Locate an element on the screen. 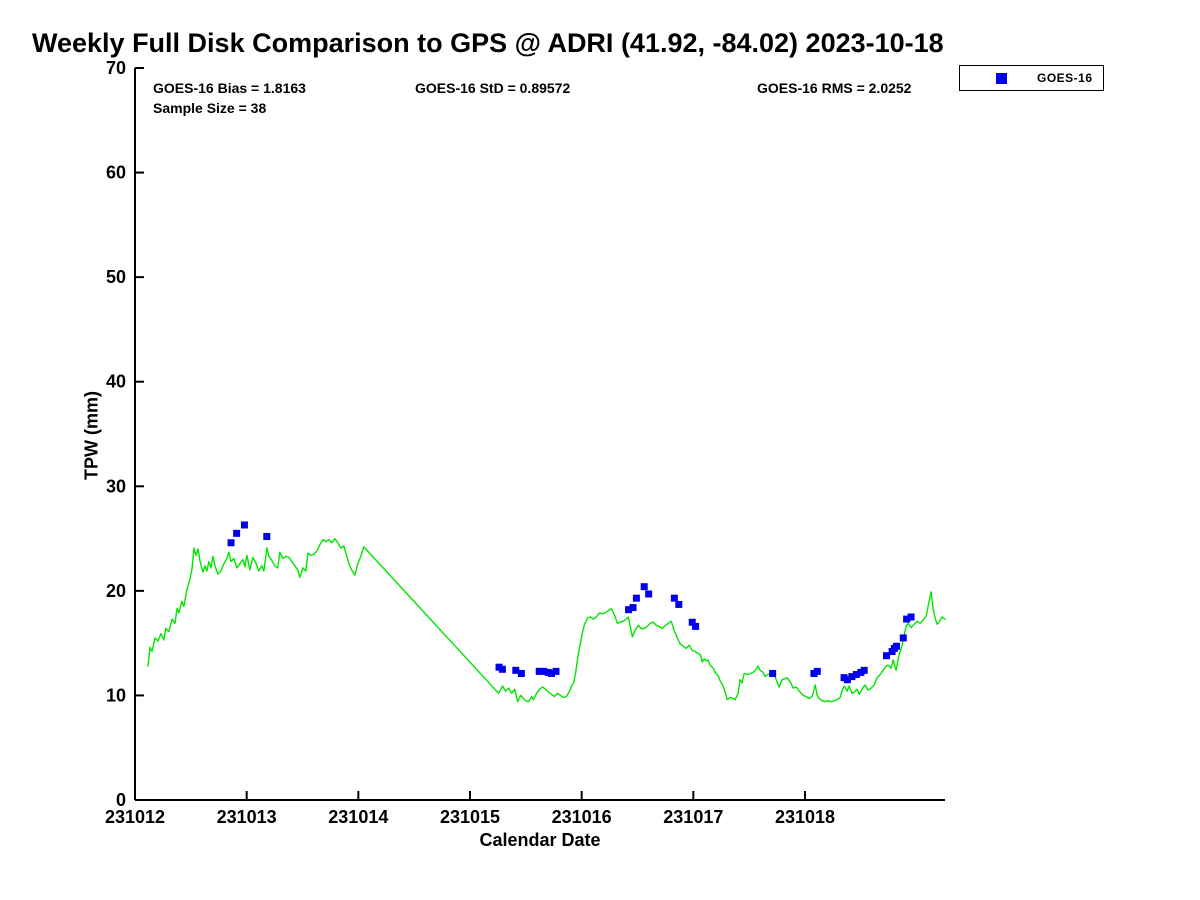 This screenshot has height=900, width=1200. x-tick-label: 231017 is located at coordinates (693, 817).